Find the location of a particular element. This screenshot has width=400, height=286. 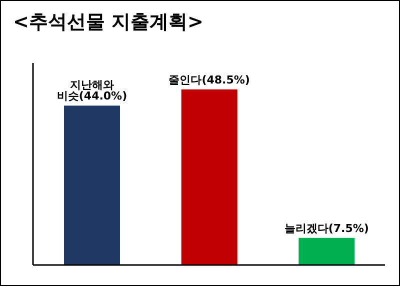

data-label: 늘리겠다(7.5%) is located at coordinates (326, 228).